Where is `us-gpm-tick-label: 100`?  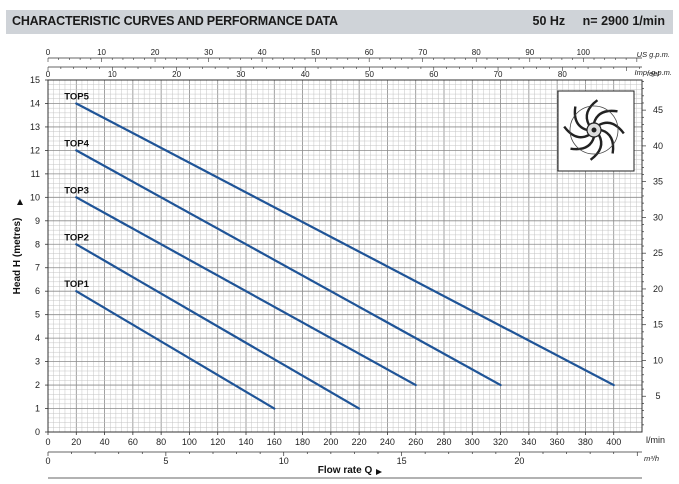 us-gpm-tick-label: 100 is located at coordinates (584, 52).